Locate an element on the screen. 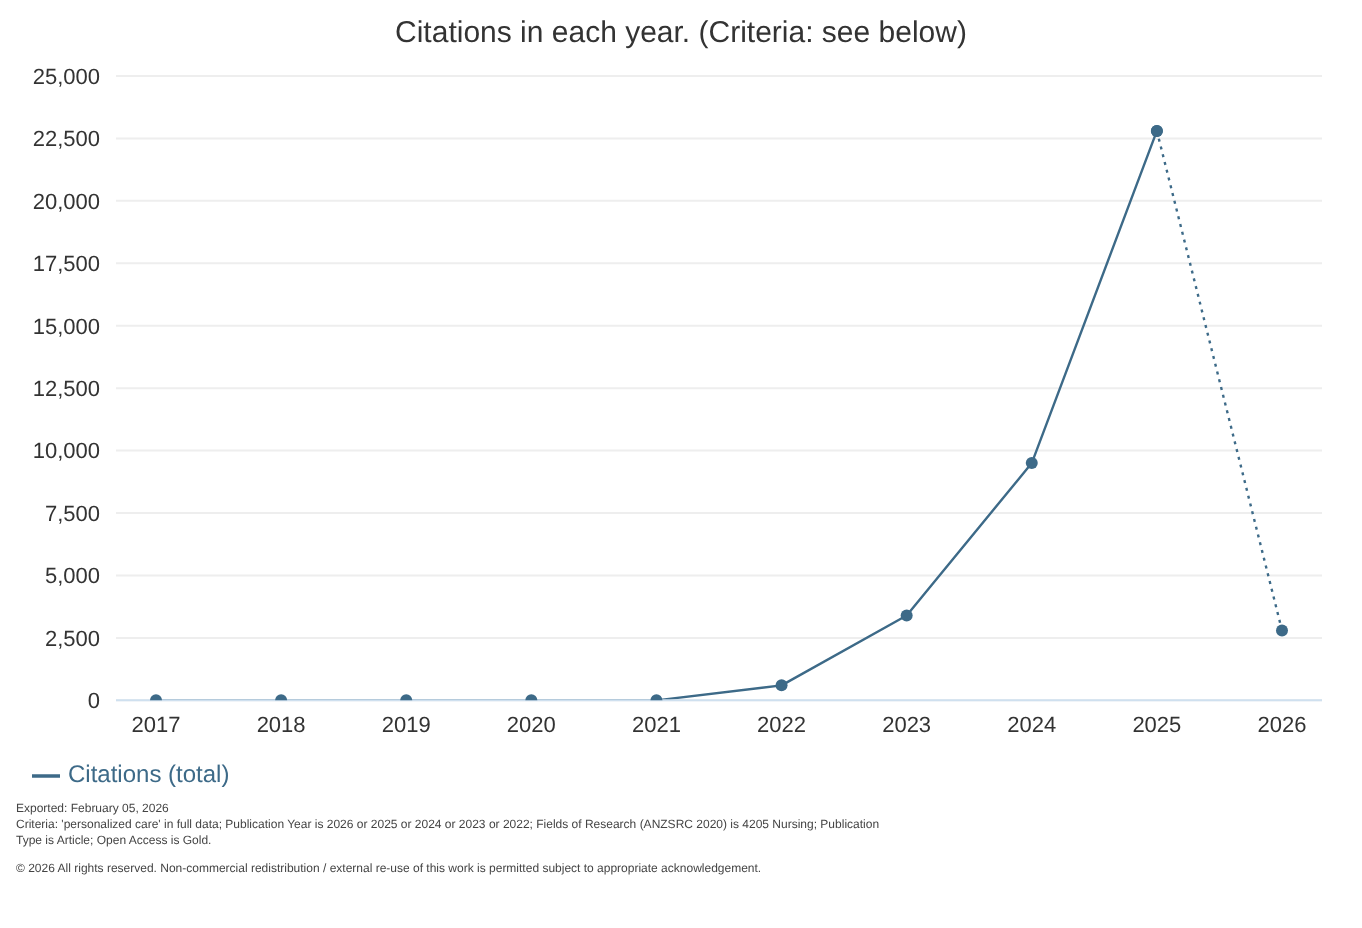 The width and height of the screenshot is (1362, 928). y-tick-label: 7,500 is located at coordinates (72, 514).